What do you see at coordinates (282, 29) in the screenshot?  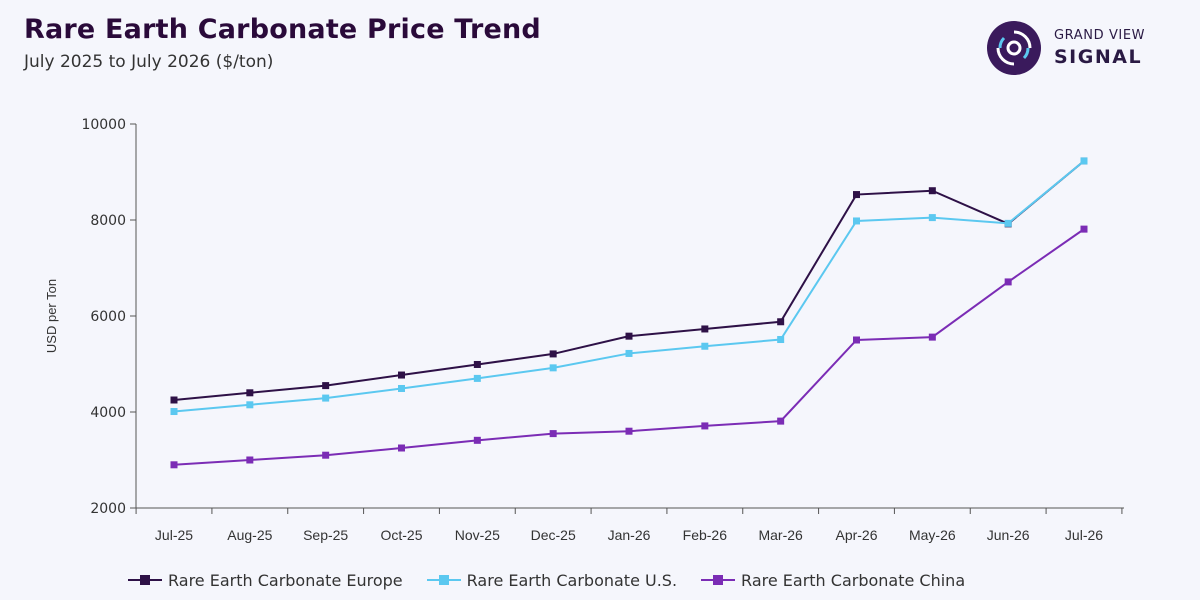 I see `chart-title: Rare Earth Carbonate Price Trend` at bounding box center [282, 29].